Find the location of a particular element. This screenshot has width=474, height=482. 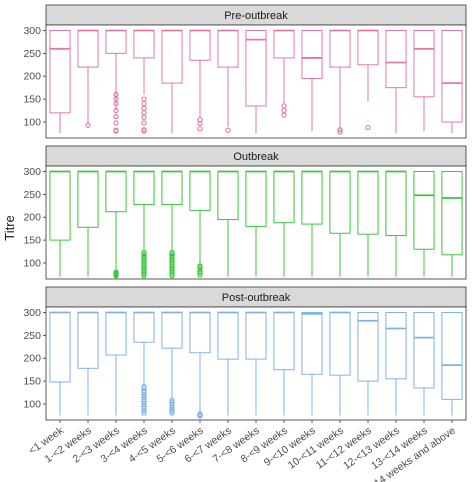

y-axis-label: Titre is located at coordinates (9, 228).